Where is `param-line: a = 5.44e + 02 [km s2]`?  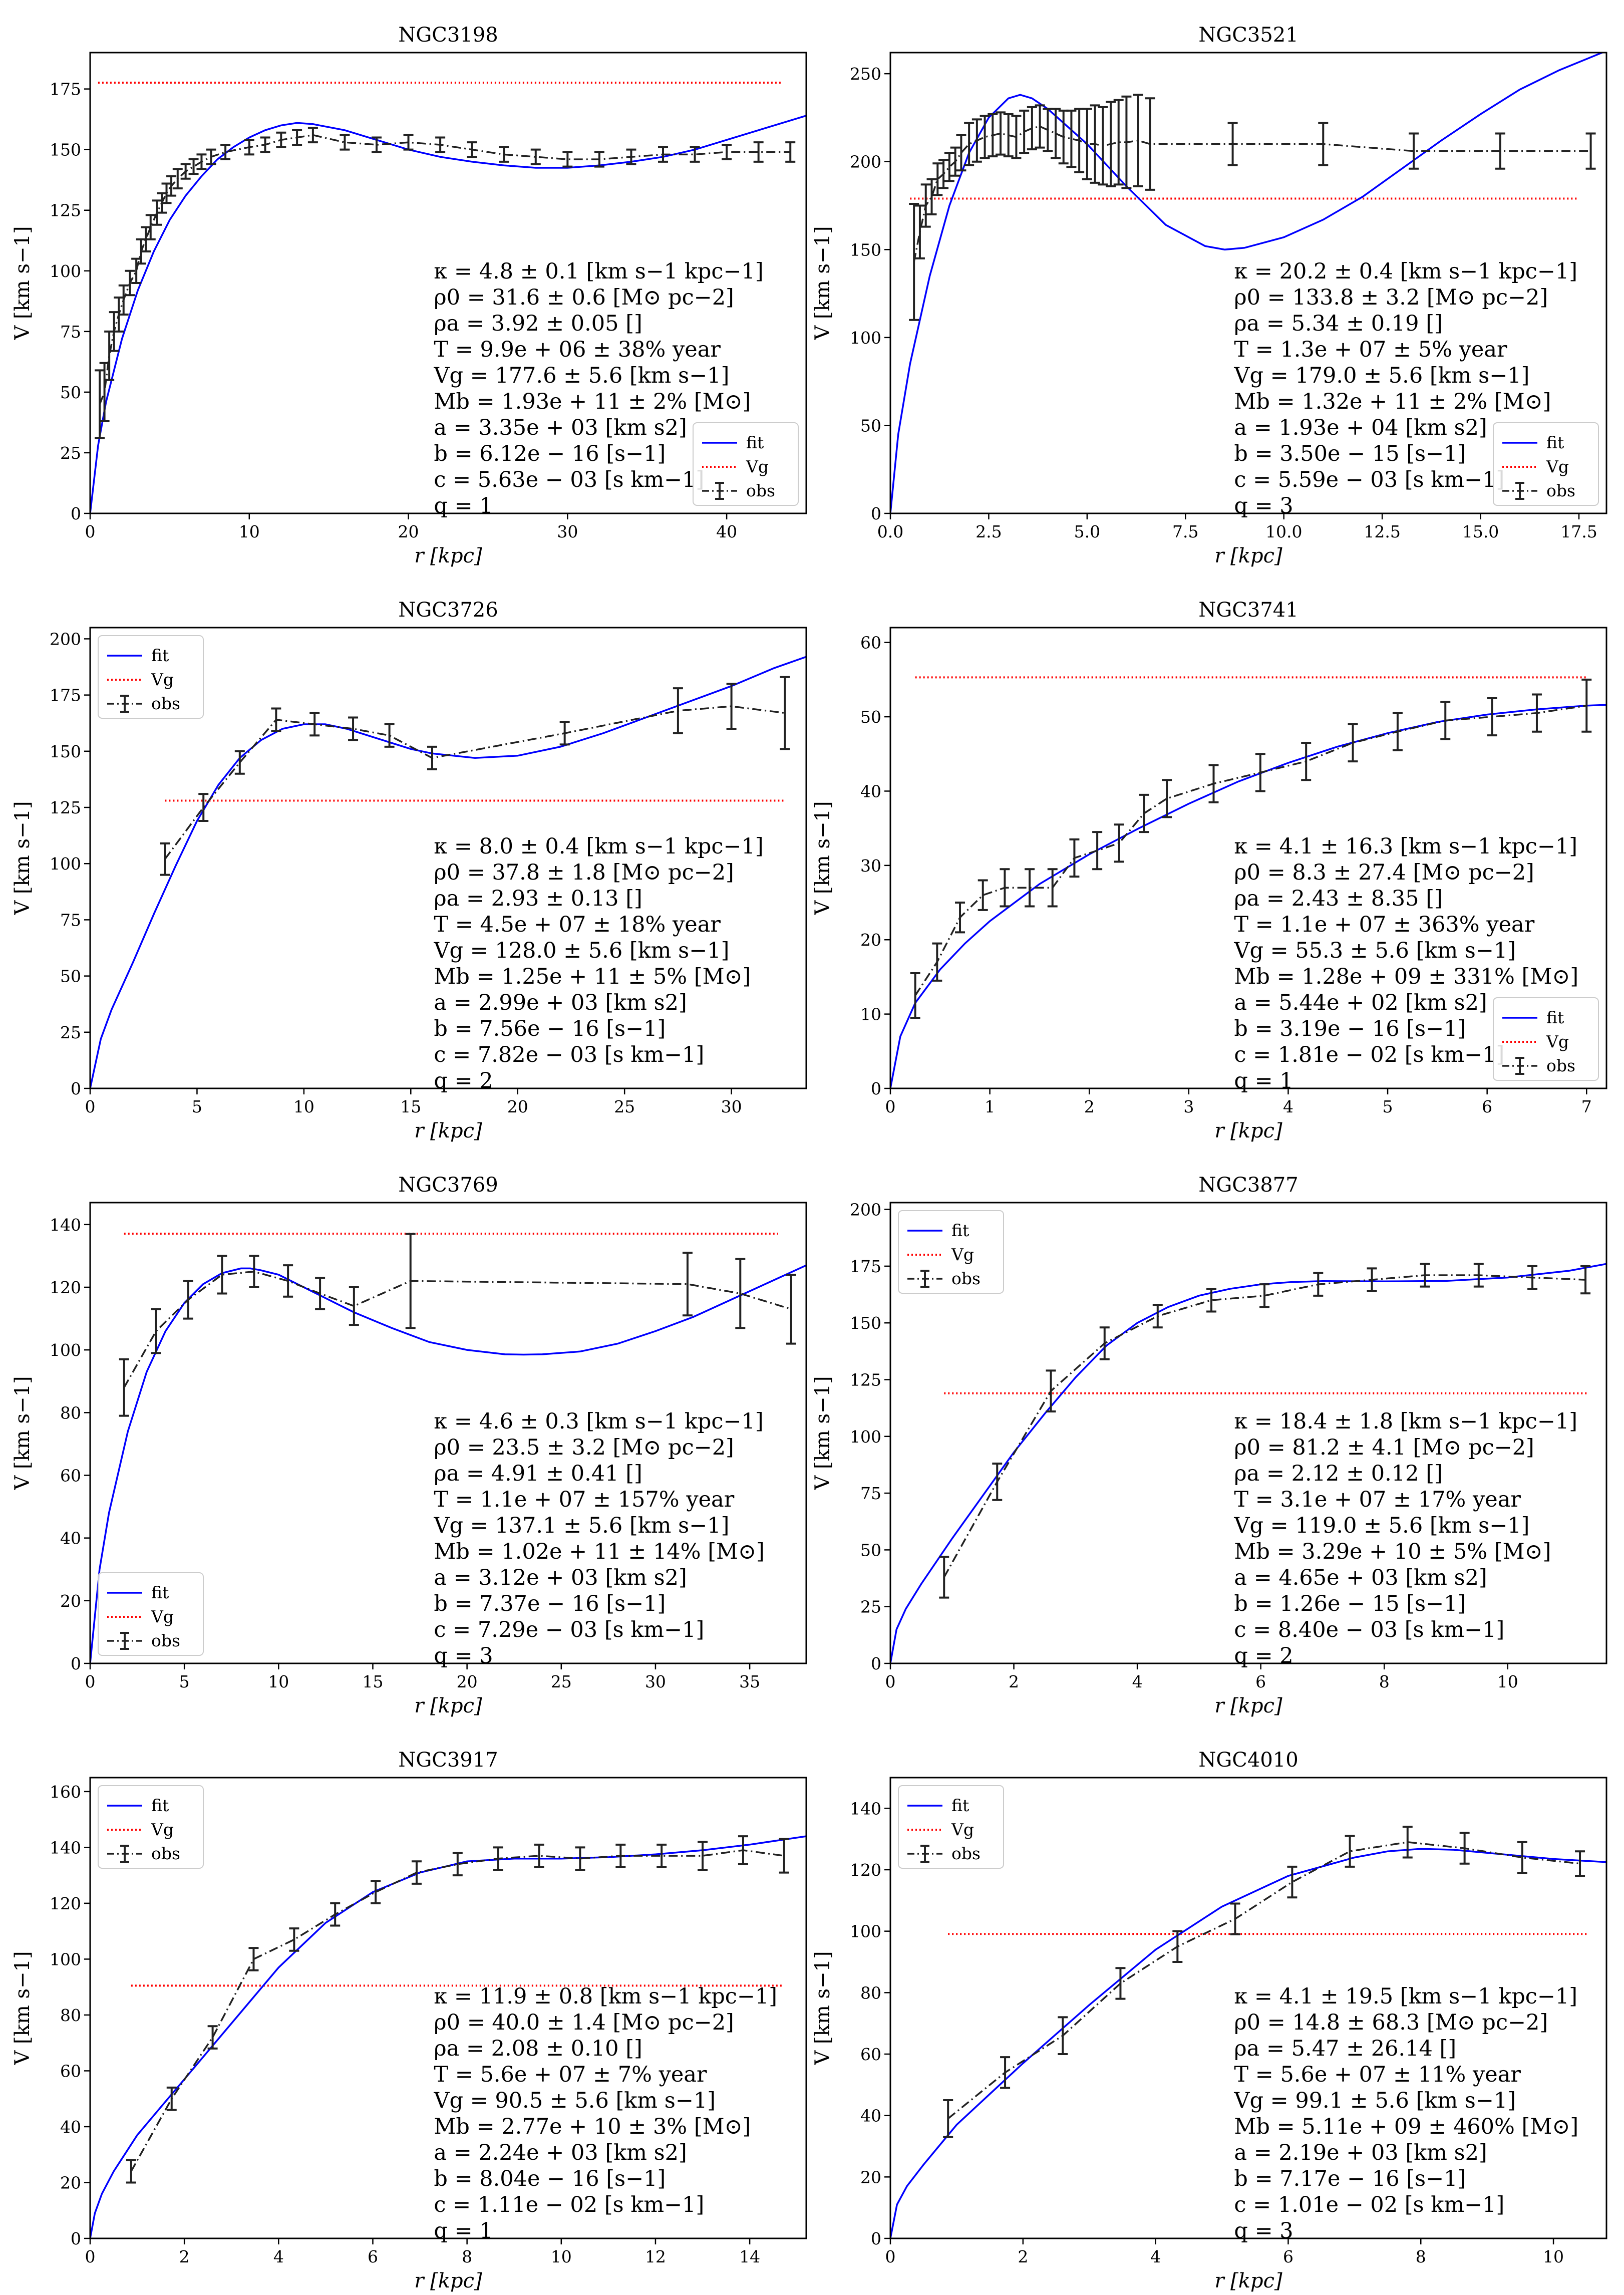
param-line: a = 5.44e + 02 [km s2] is located at coordinates (1360, 1002).